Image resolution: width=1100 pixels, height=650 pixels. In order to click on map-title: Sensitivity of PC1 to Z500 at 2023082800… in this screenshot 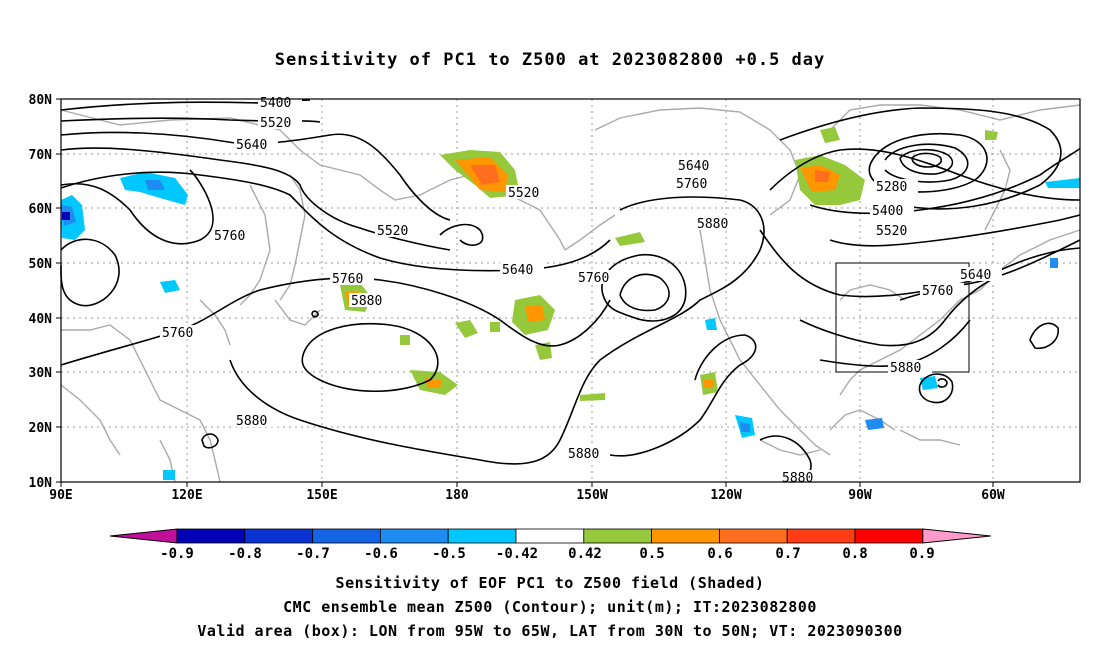, I will do `click(550, 60)`.